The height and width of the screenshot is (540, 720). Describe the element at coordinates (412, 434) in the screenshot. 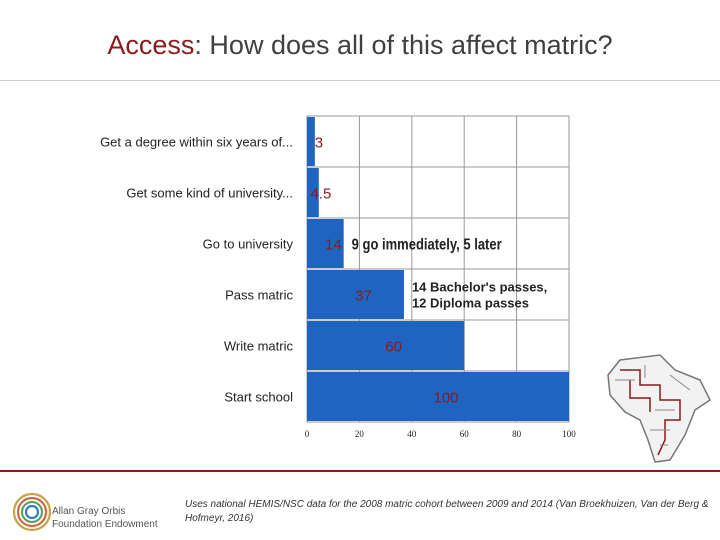

I see `x-tick-label: 40` at that location.